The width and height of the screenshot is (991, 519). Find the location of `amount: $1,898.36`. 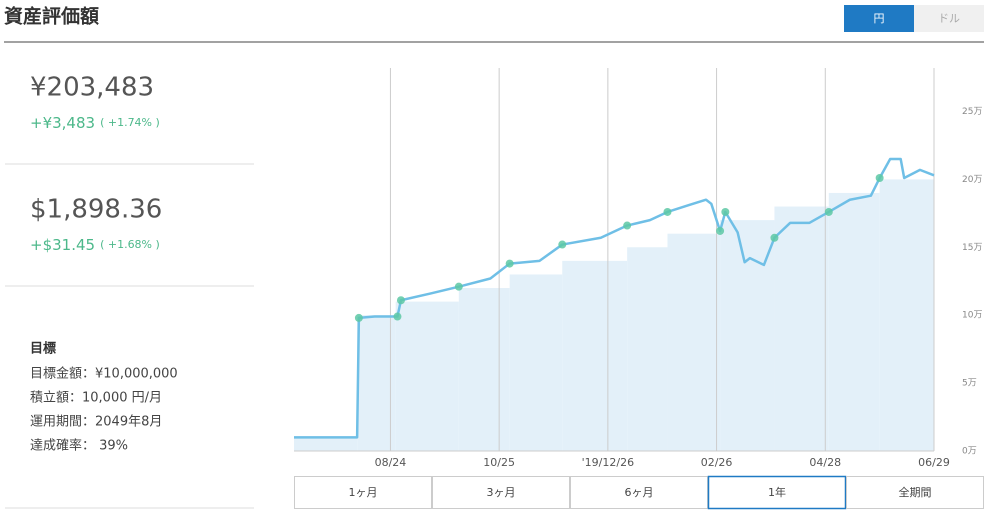

amount: $1,898.36 is located at coordinates (96, 210).